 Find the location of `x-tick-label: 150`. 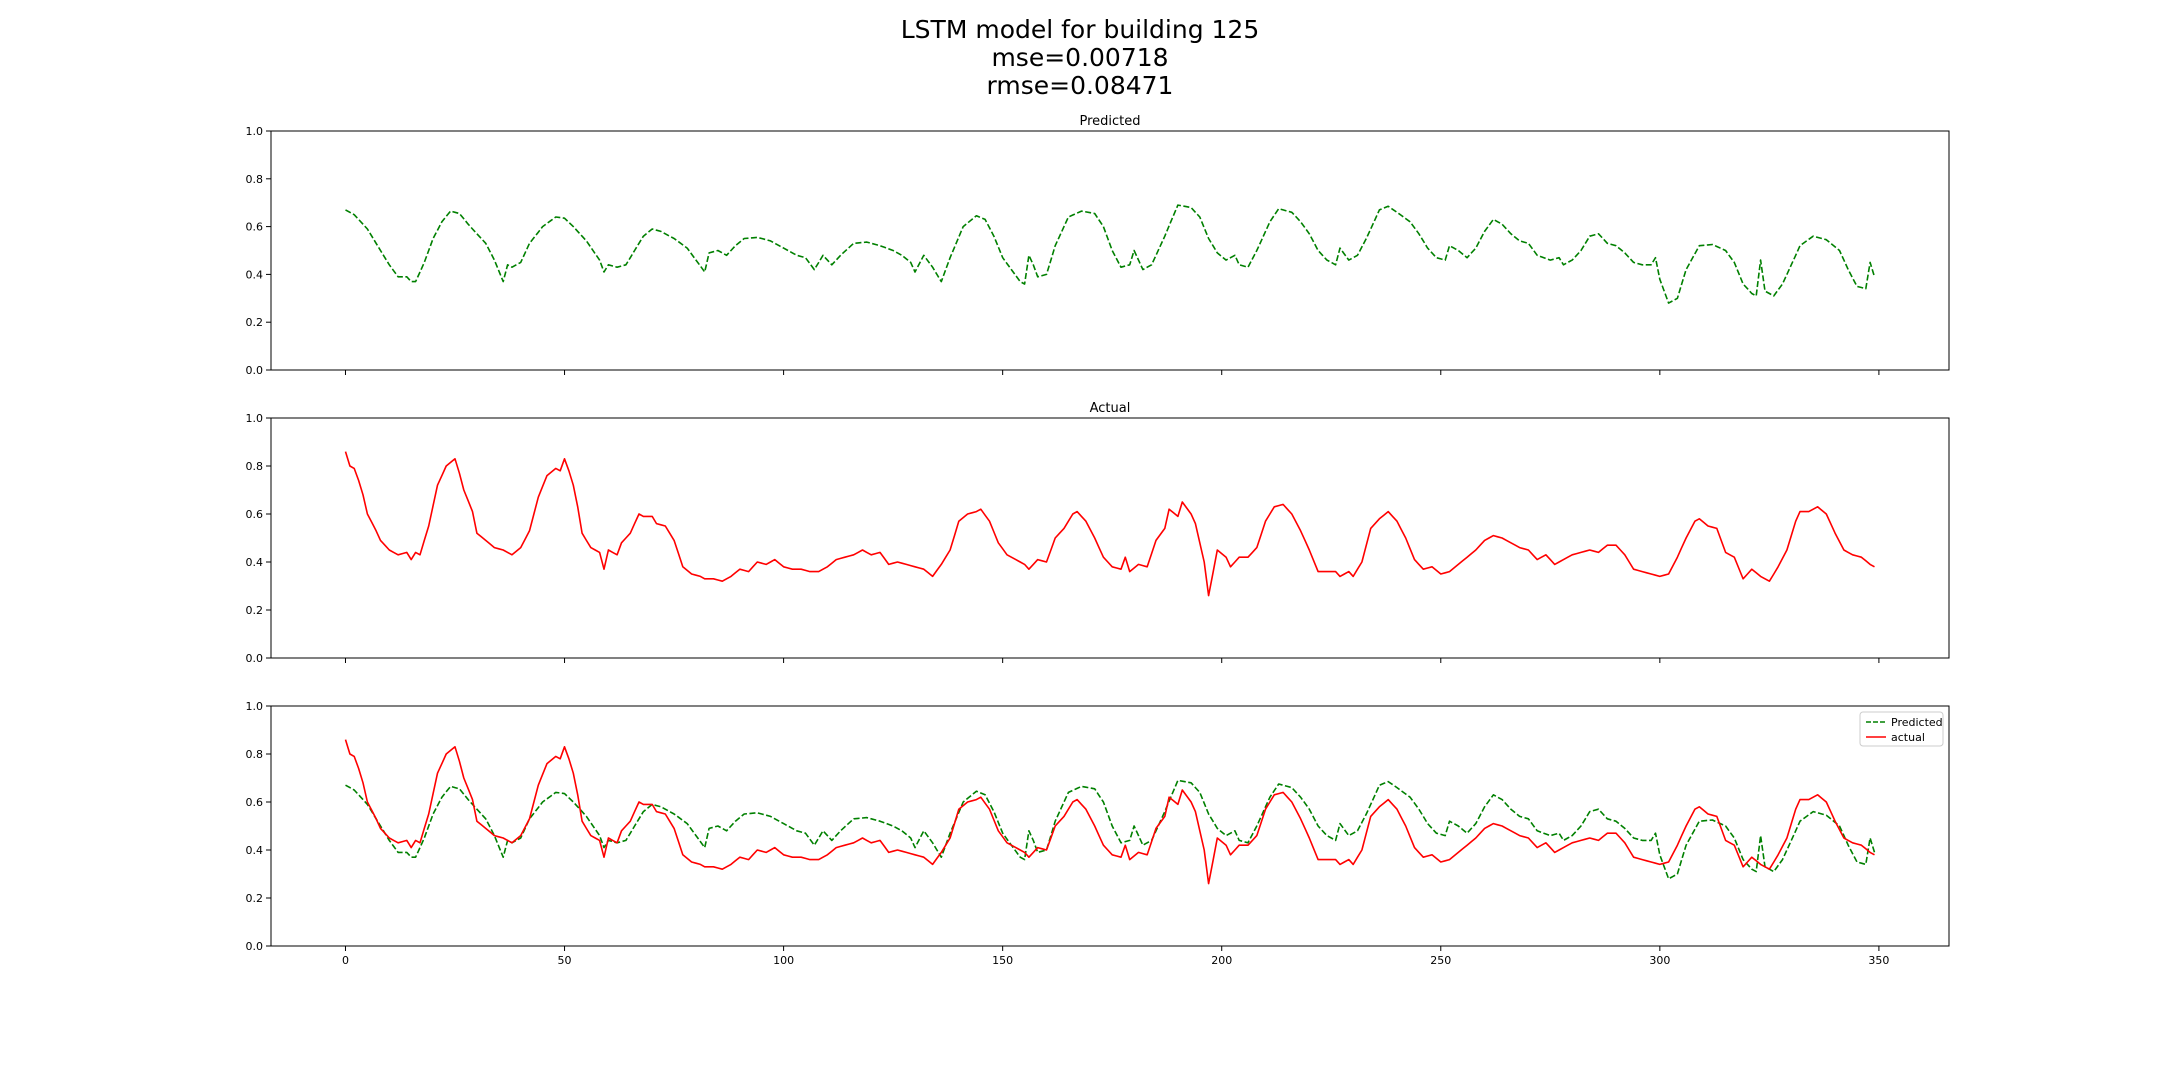

x-tick-label: 150 is located at coordinates (1002, 960).